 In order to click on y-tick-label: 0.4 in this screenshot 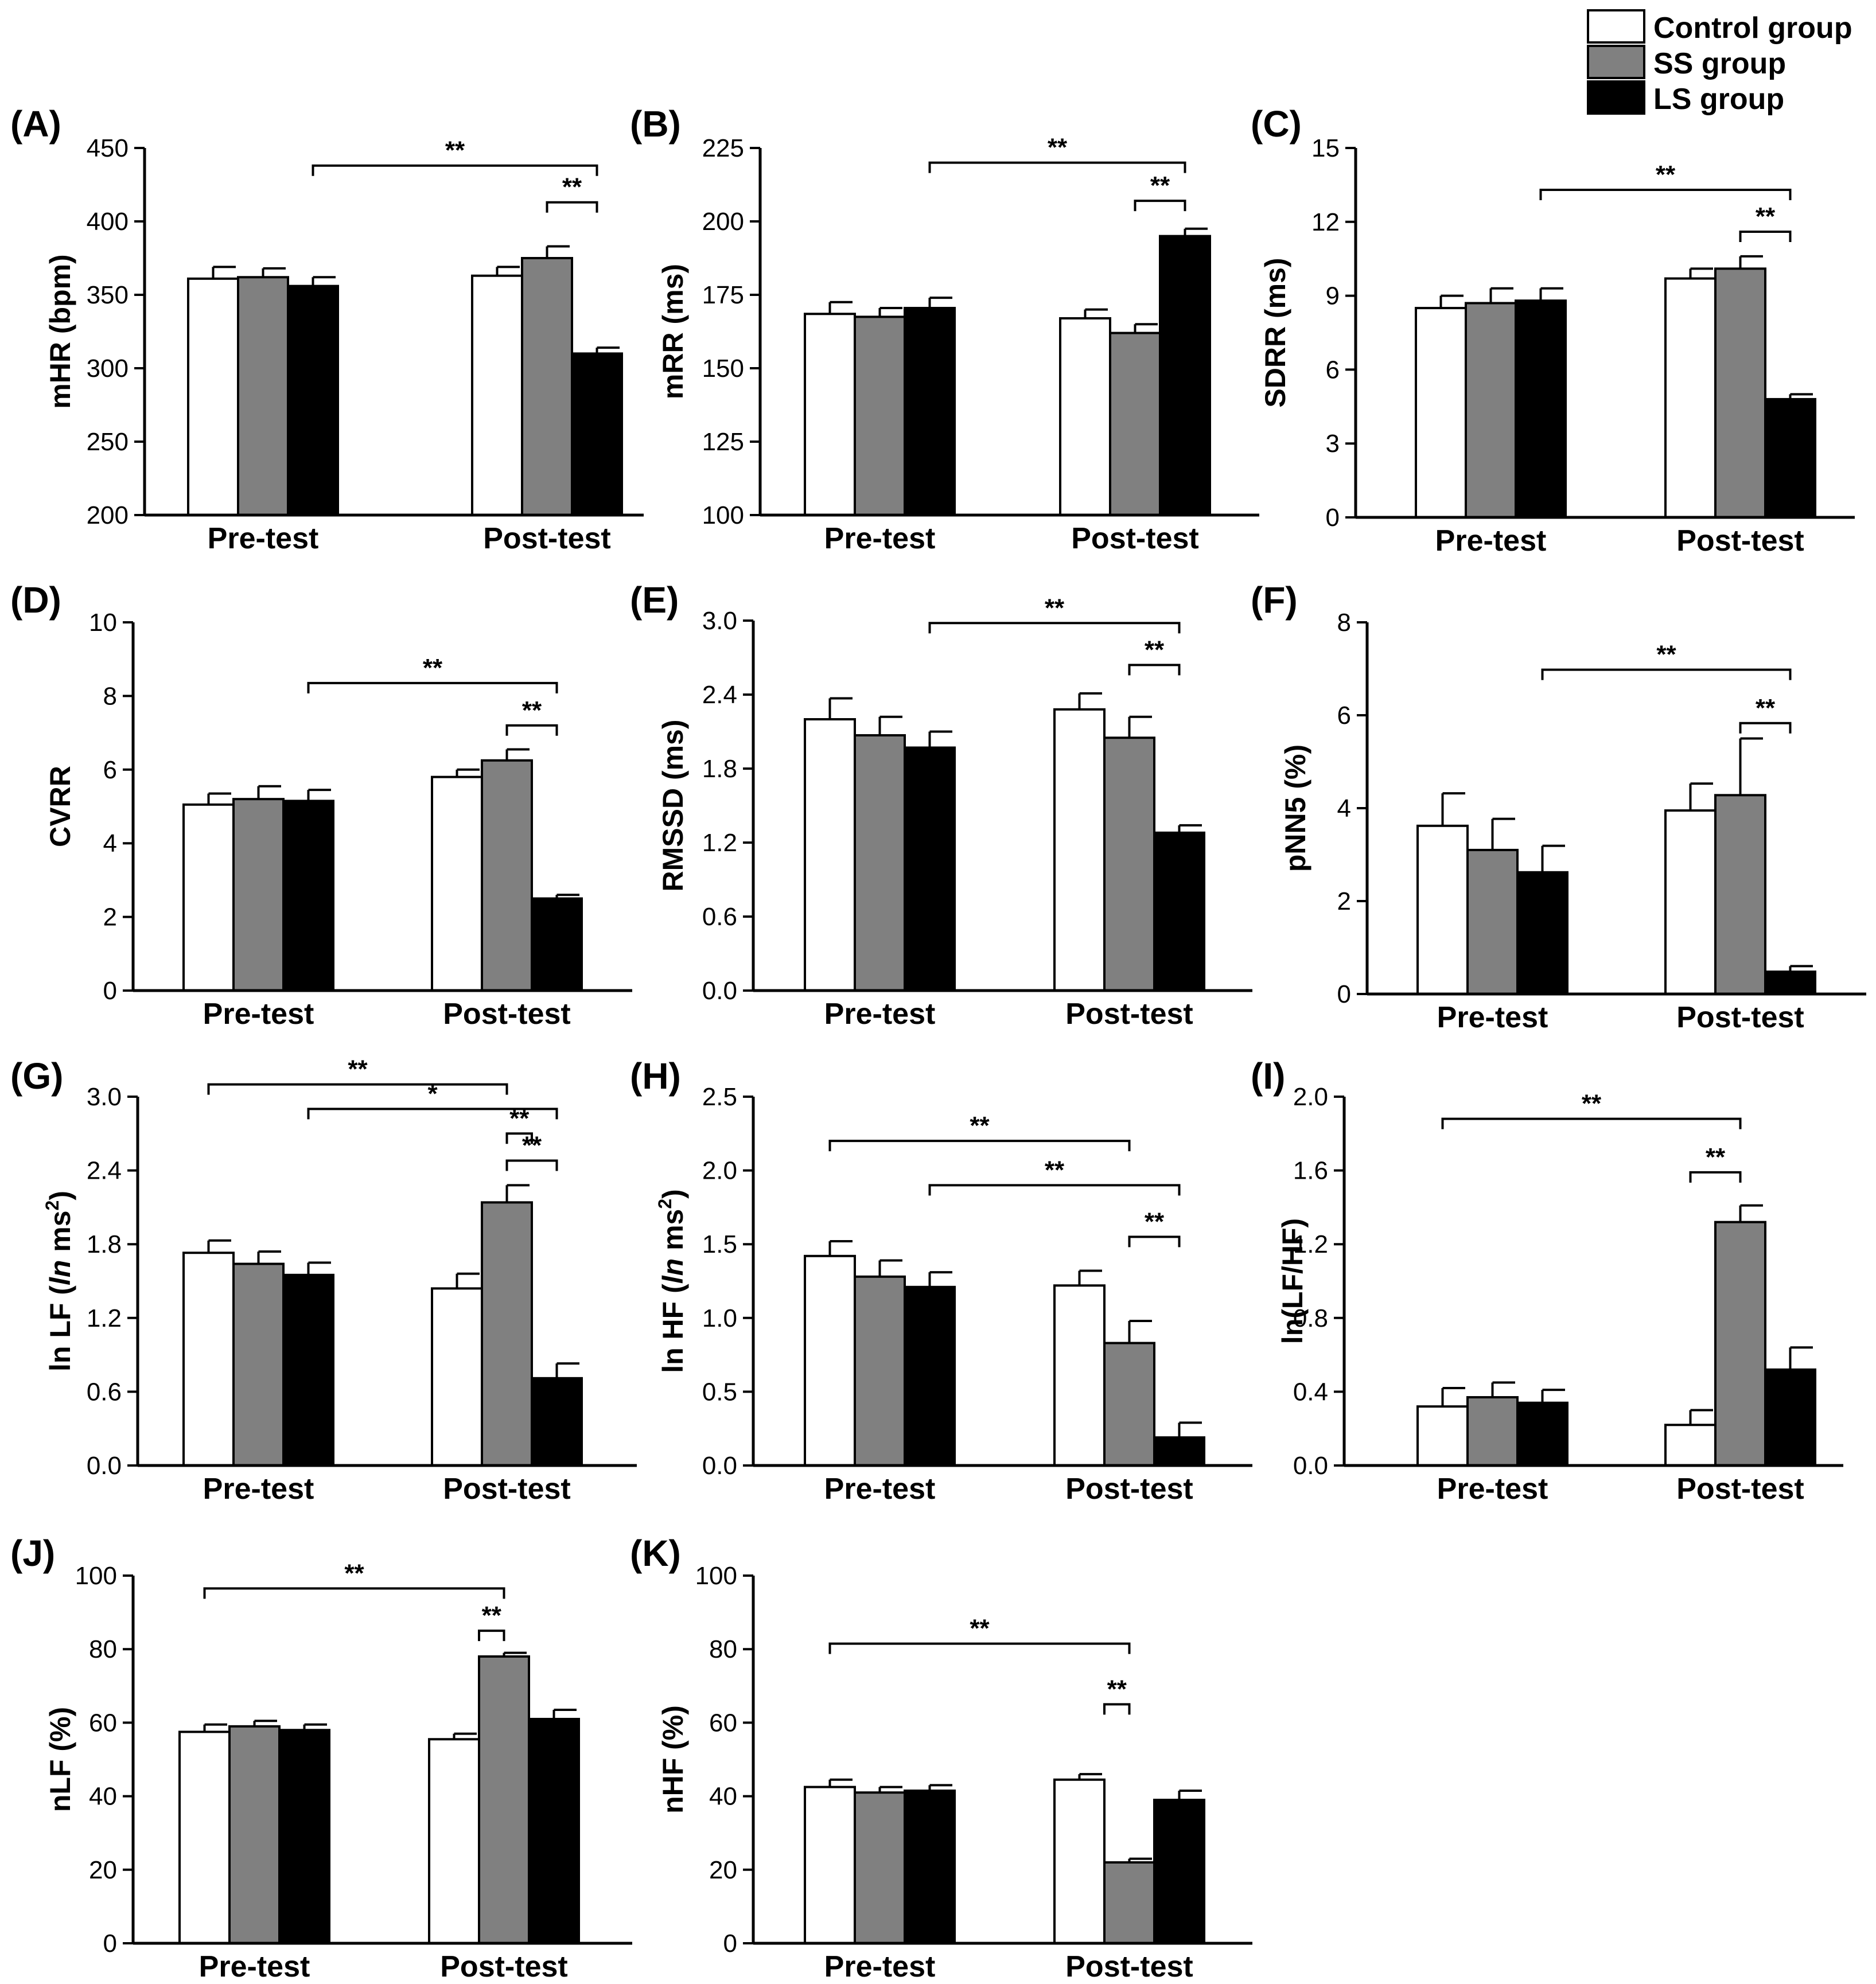, I will do `click(1310, 1392)`.